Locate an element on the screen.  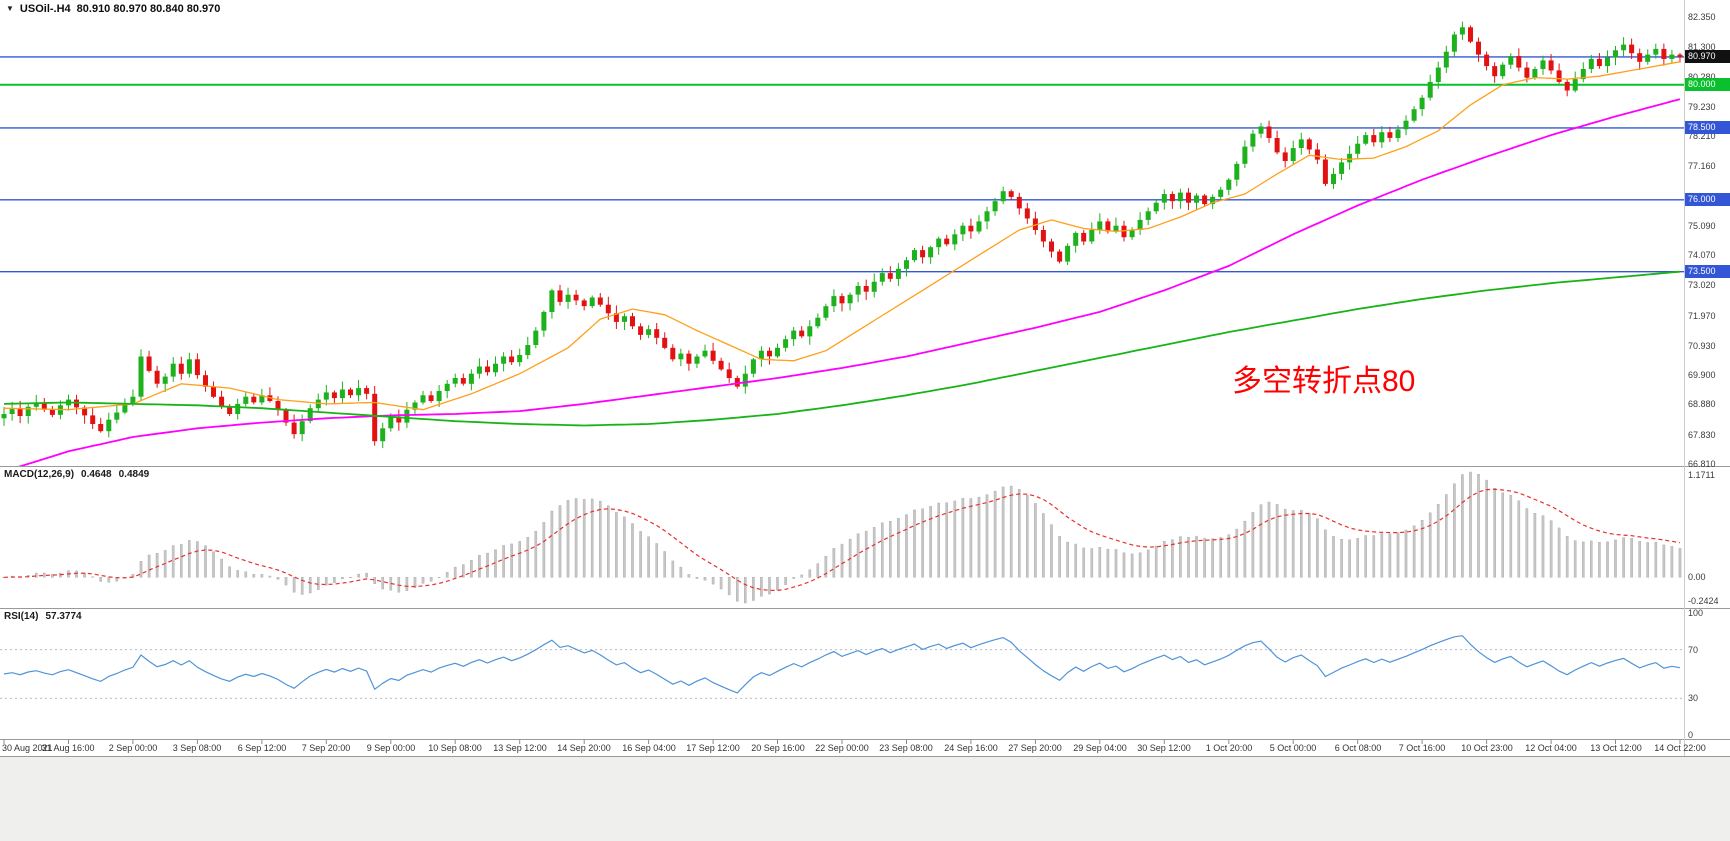
macd-label: MACD(12,26,9) 0.4648 0.4849 is located at coordinates (76, 474).